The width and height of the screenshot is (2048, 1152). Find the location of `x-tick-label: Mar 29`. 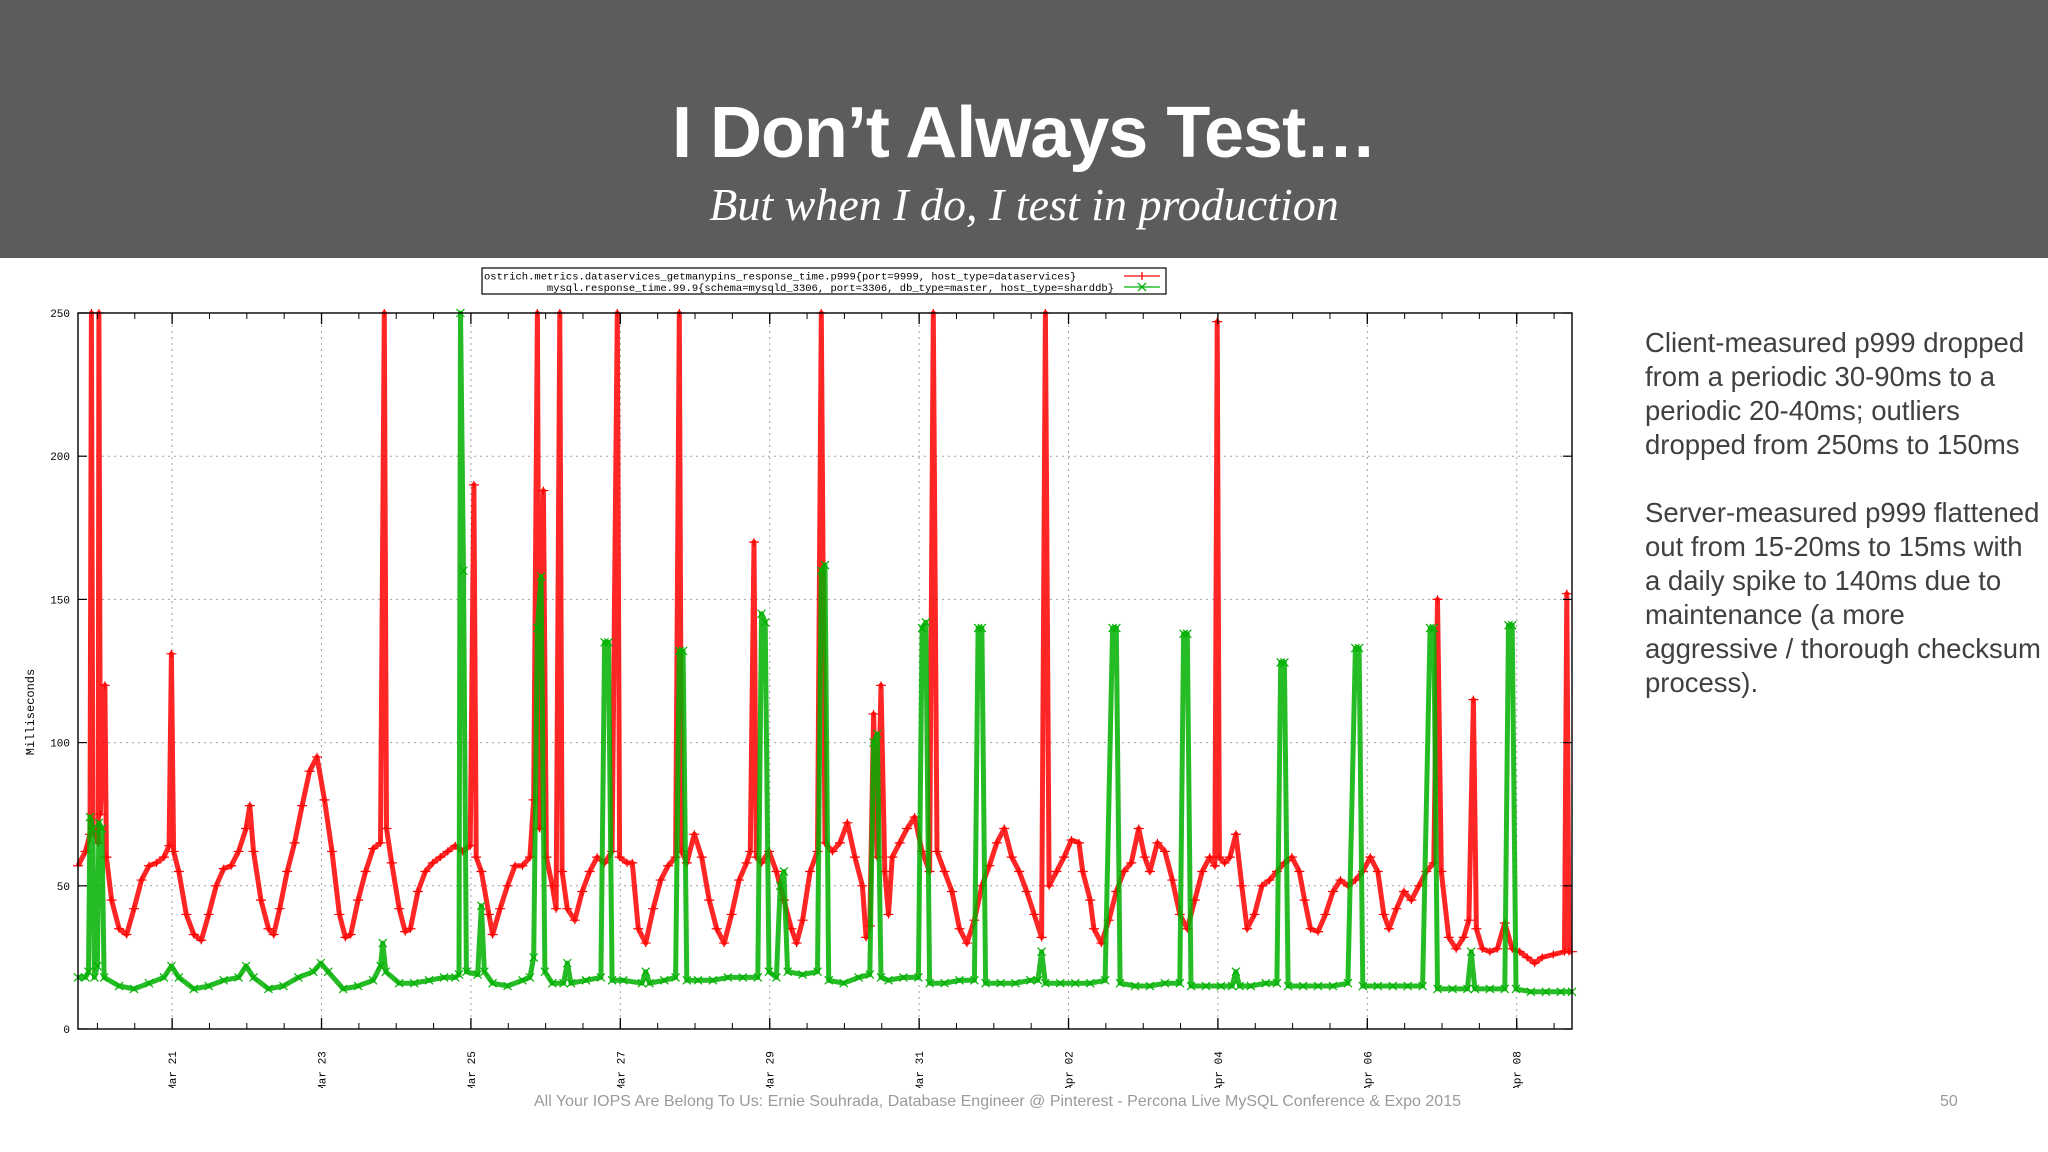

x-tick-label: Mar 29 is located at coordinates (772, 1069).